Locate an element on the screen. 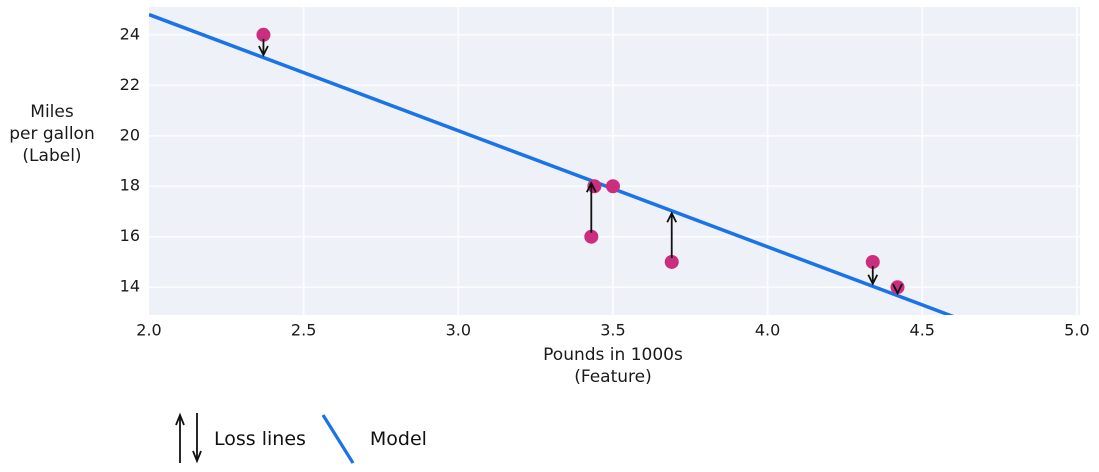 This screenshot has width=1099, height=472. loss-lines-arrows-icon is located at coordinates (188, 438).